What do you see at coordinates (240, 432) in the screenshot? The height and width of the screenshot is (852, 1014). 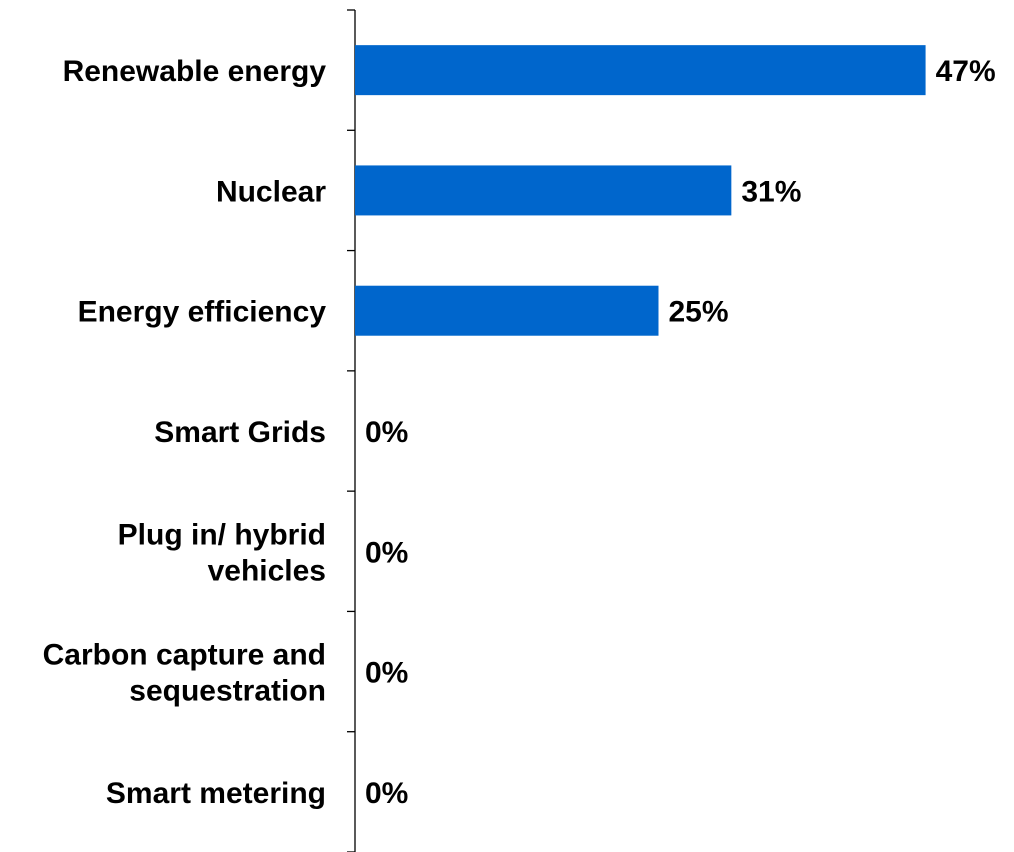 I see `y-tick-label: Smart Grids` at bounding box center [240, 432].